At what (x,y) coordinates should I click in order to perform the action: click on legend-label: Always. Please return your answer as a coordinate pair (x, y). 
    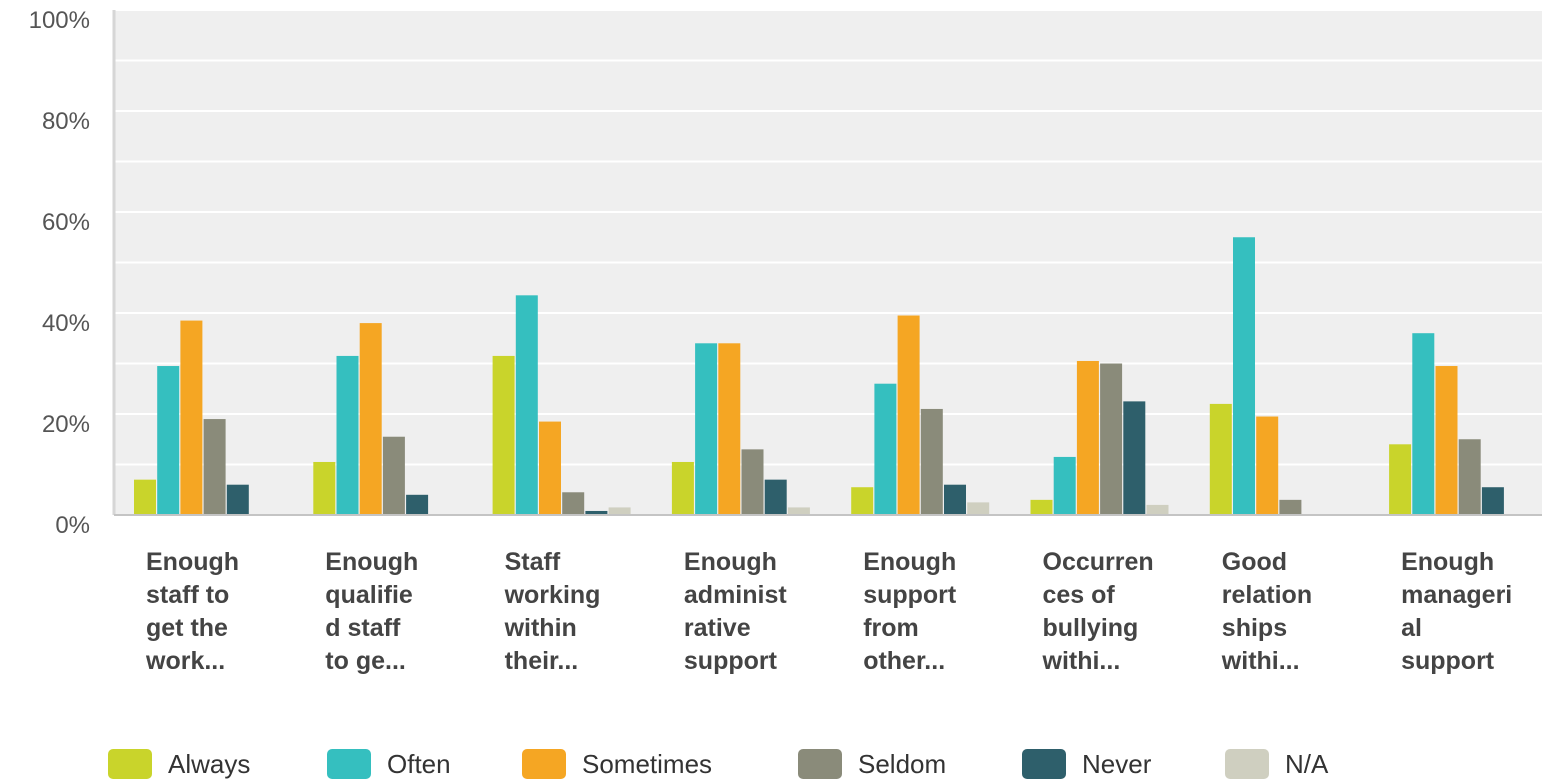
    Looking at the image, I should click on (209, 763).